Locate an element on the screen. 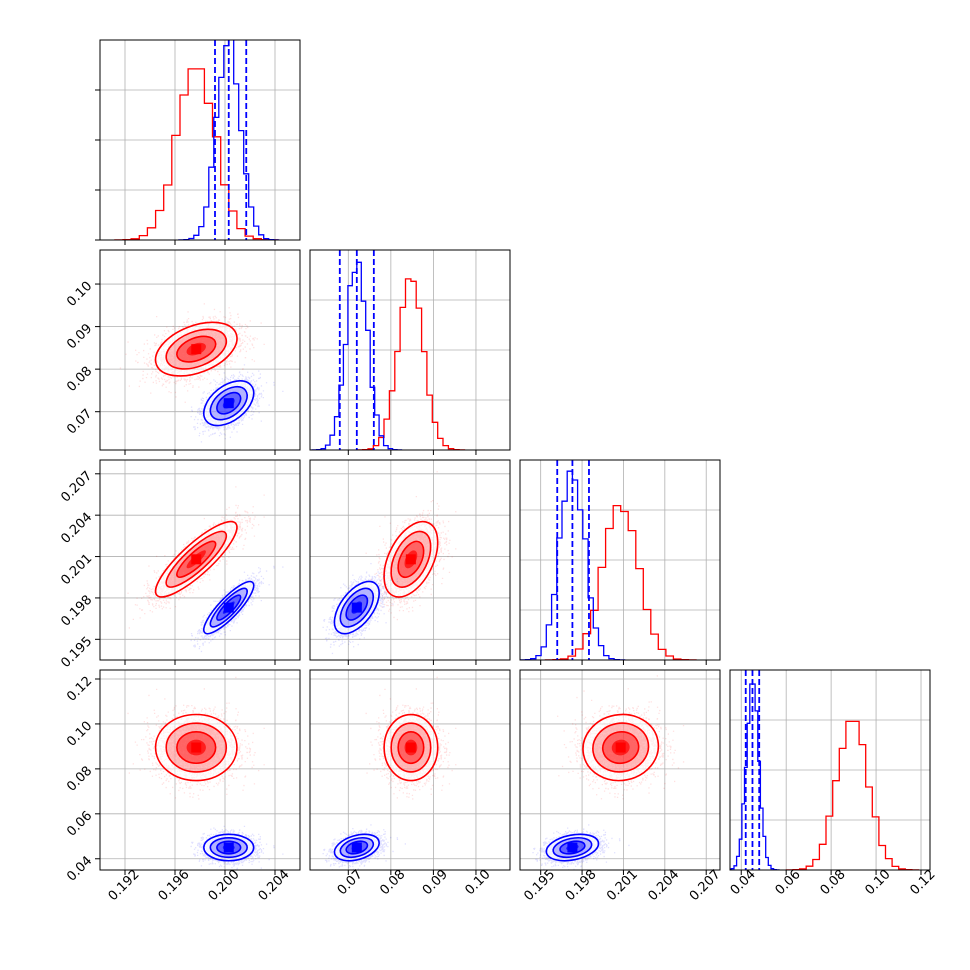 This screenshot has height=970, width=970. x-tick-label: 0.04 is located at coordinates (743, 882).